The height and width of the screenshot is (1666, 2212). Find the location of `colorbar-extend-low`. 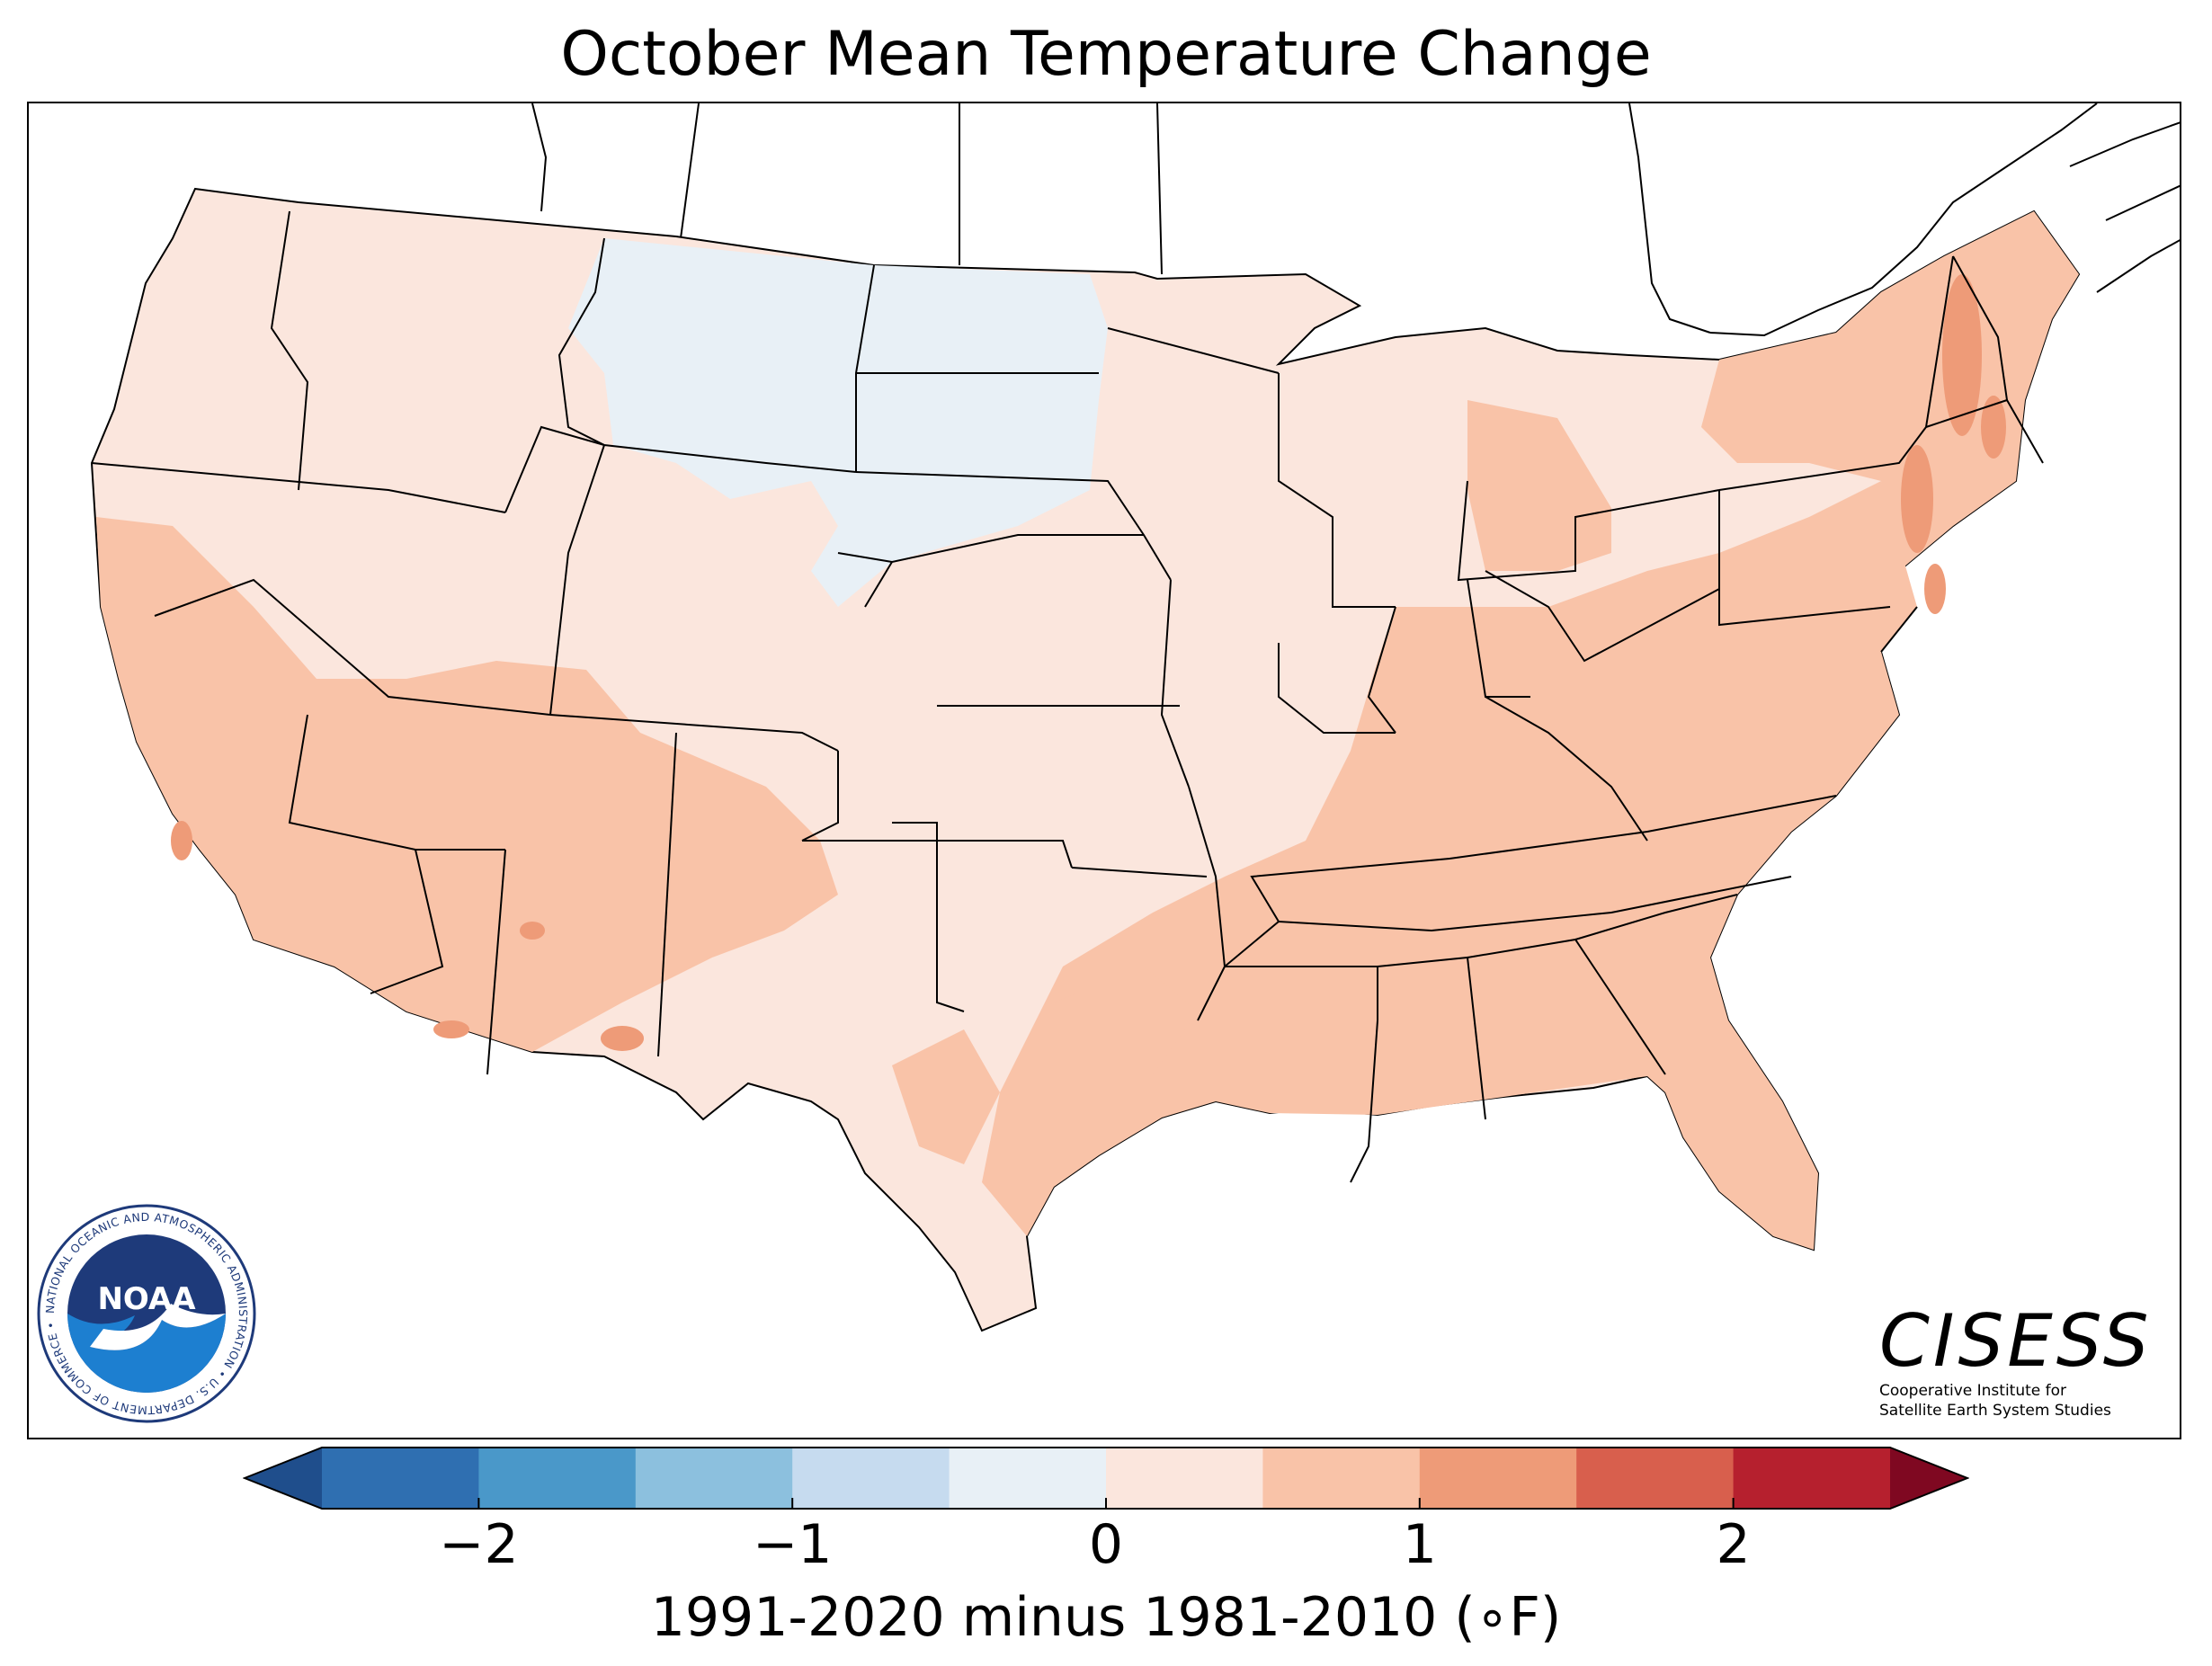

colorbar-extend-low is located at coordinates (283, 1478).